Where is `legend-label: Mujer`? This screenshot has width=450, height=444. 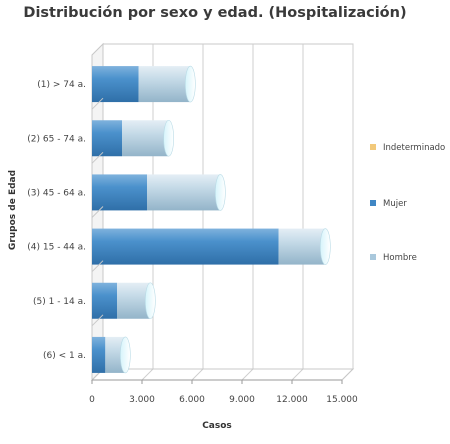 legend-label: Mujer is located at coordinates (395, 204).